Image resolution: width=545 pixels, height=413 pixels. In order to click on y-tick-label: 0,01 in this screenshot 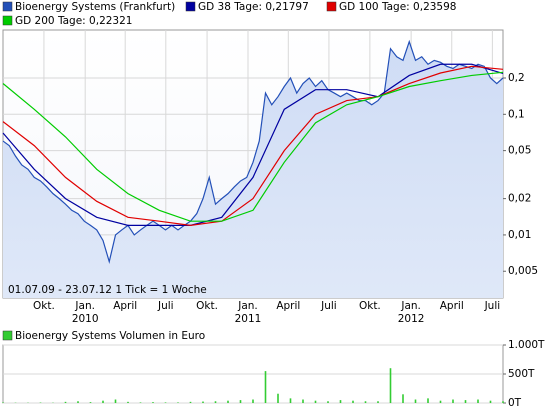, I will do `click(519, 235)`.